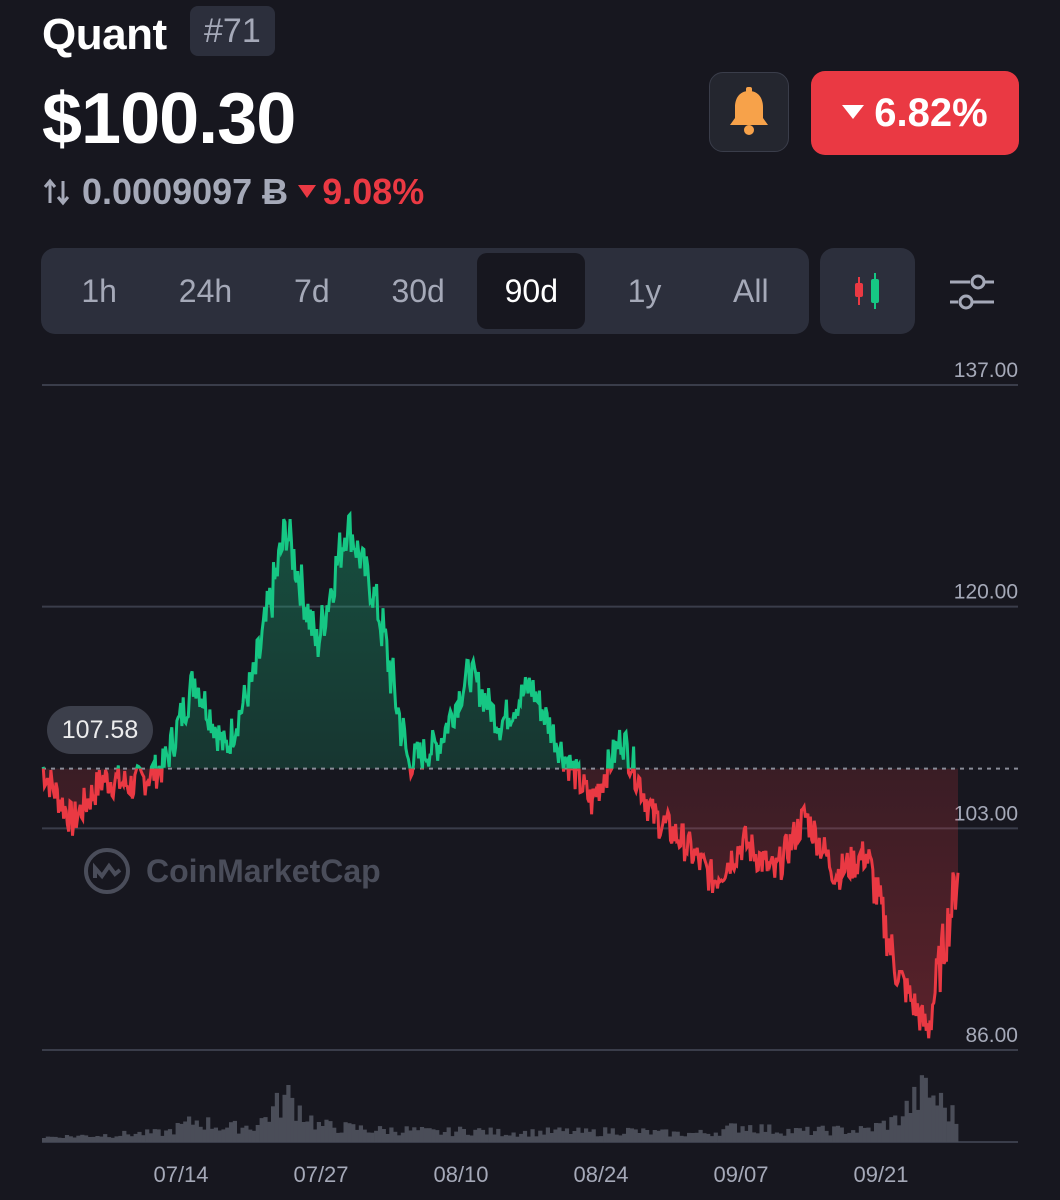 The height and width of the screenshot is (1200, 1060). Describe the element at coordinates (991, 1035) in the screenshot. I see `y-tick-label: 86.00` at that location.